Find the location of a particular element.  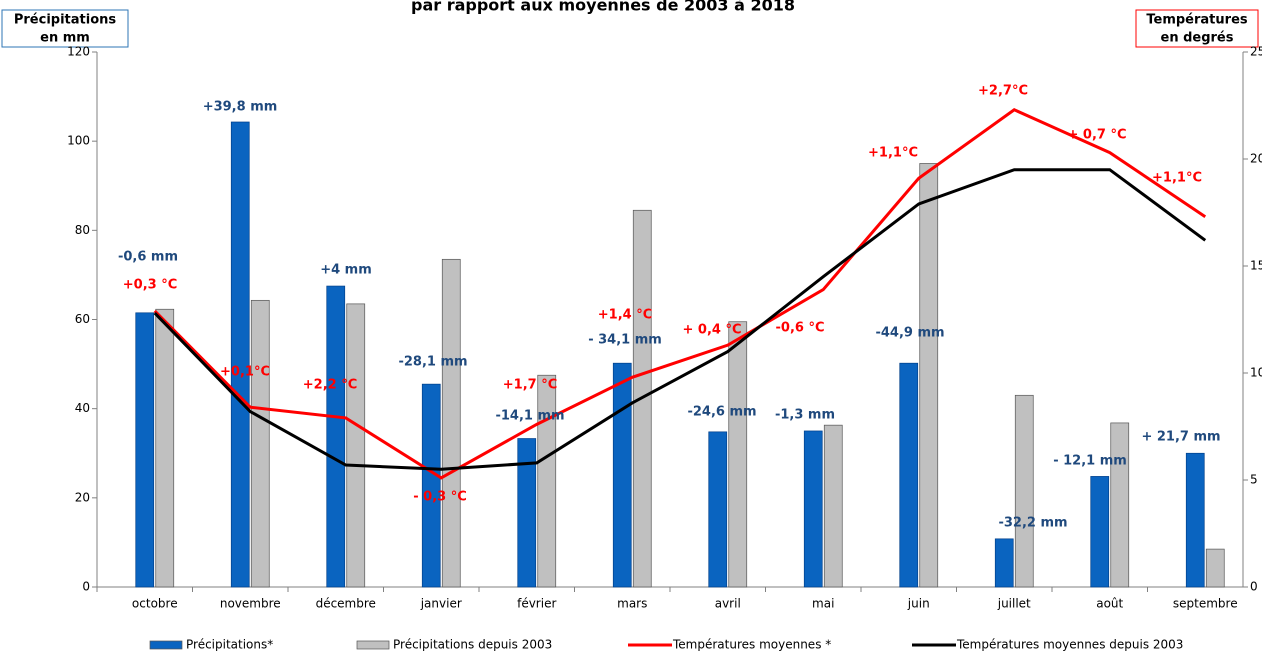

annotation: -14,1 mm is located at coordinates (529, 416).